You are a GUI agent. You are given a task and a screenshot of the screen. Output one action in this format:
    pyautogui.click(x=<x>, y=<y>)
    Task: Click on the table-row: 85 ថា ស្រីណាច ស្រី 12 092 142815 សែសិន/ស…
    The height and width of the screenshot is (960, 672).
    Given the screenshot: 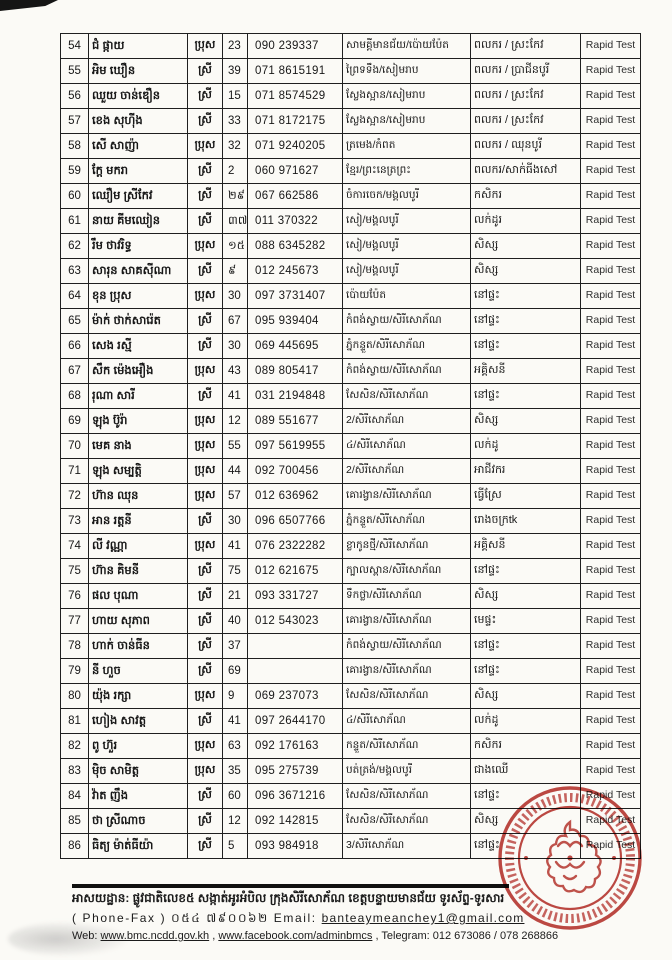 What is the action you would take?
    pyautogui.click(x=350, y=821)
    